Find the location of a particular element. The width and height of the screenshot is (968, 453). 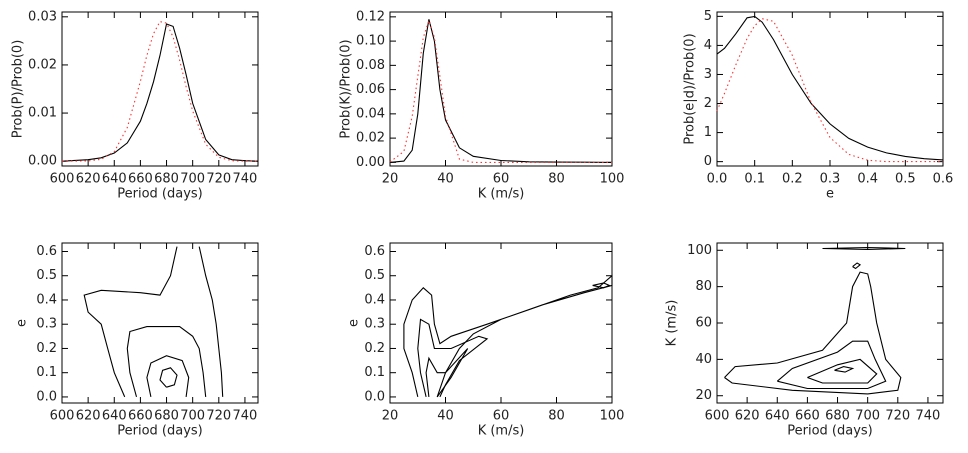

y-tick-label: 0.06 is located at coordinates (370, 89).